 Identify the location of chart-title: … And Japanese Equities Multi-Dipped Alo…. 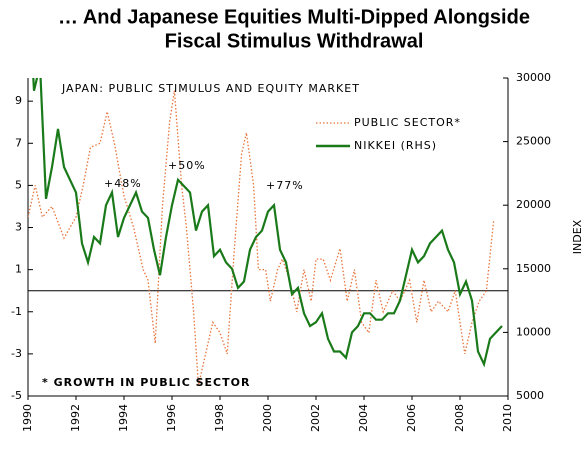
(294, 17).